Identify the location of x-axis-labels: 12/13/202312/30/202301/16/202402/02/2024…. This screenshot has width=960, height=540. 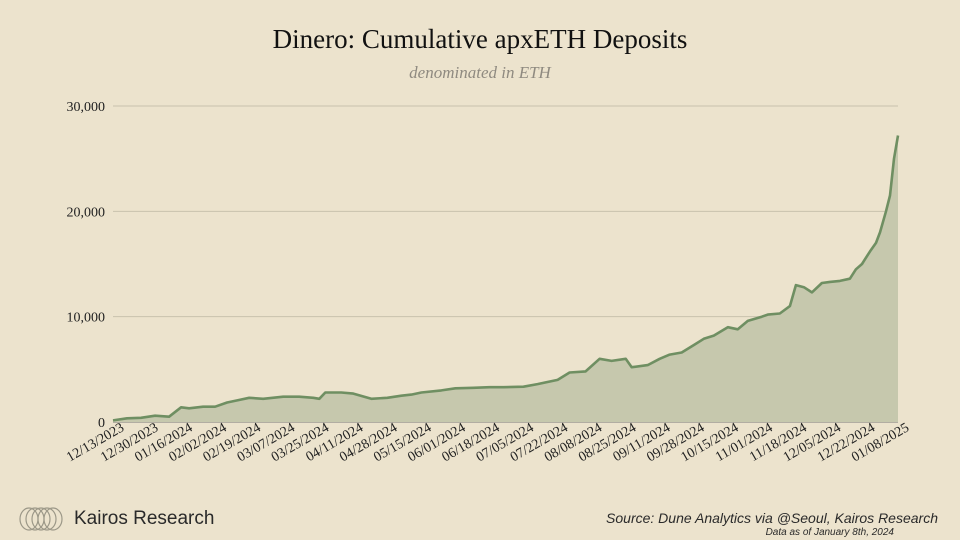
(488, 442).